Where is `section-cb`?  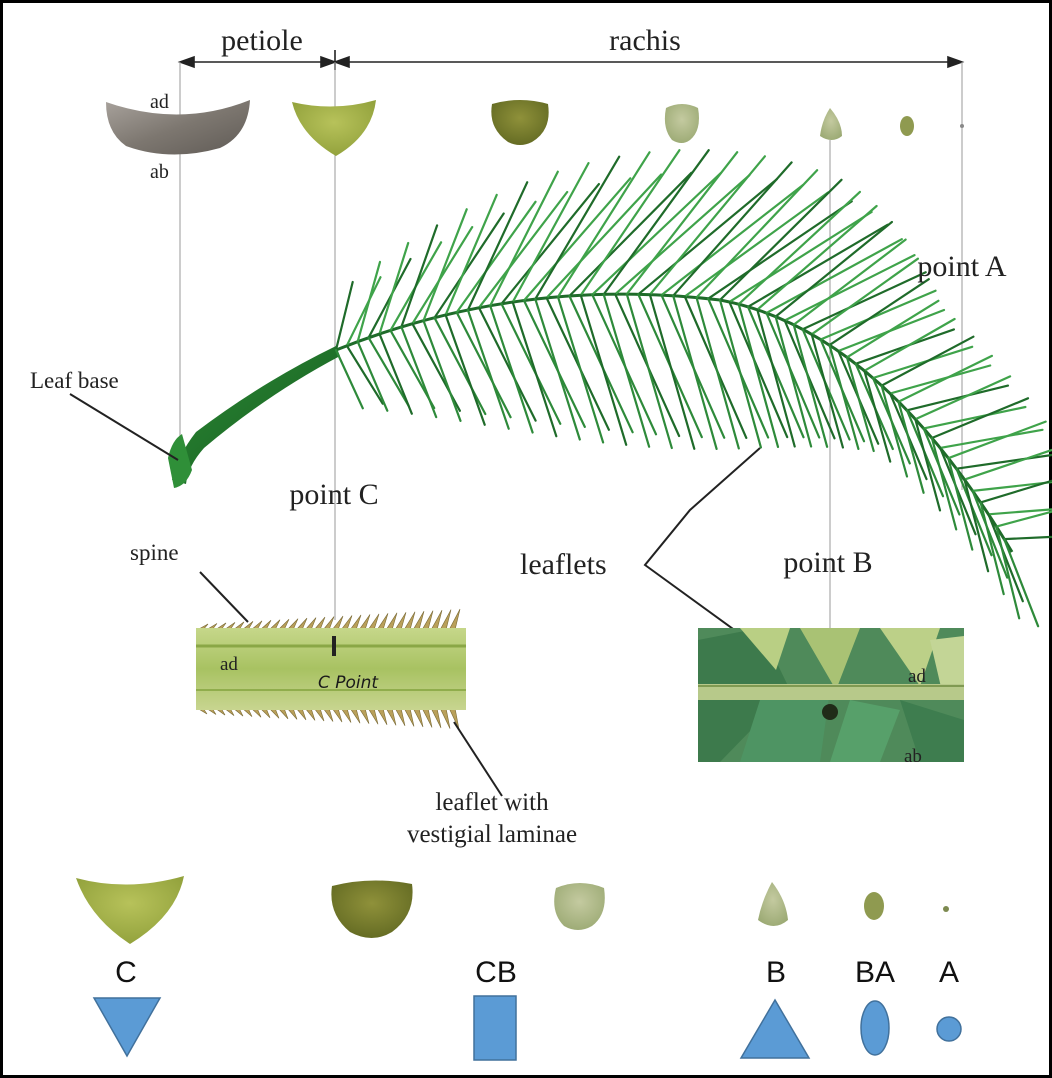 section-cb is located at coordinates (520, 122).